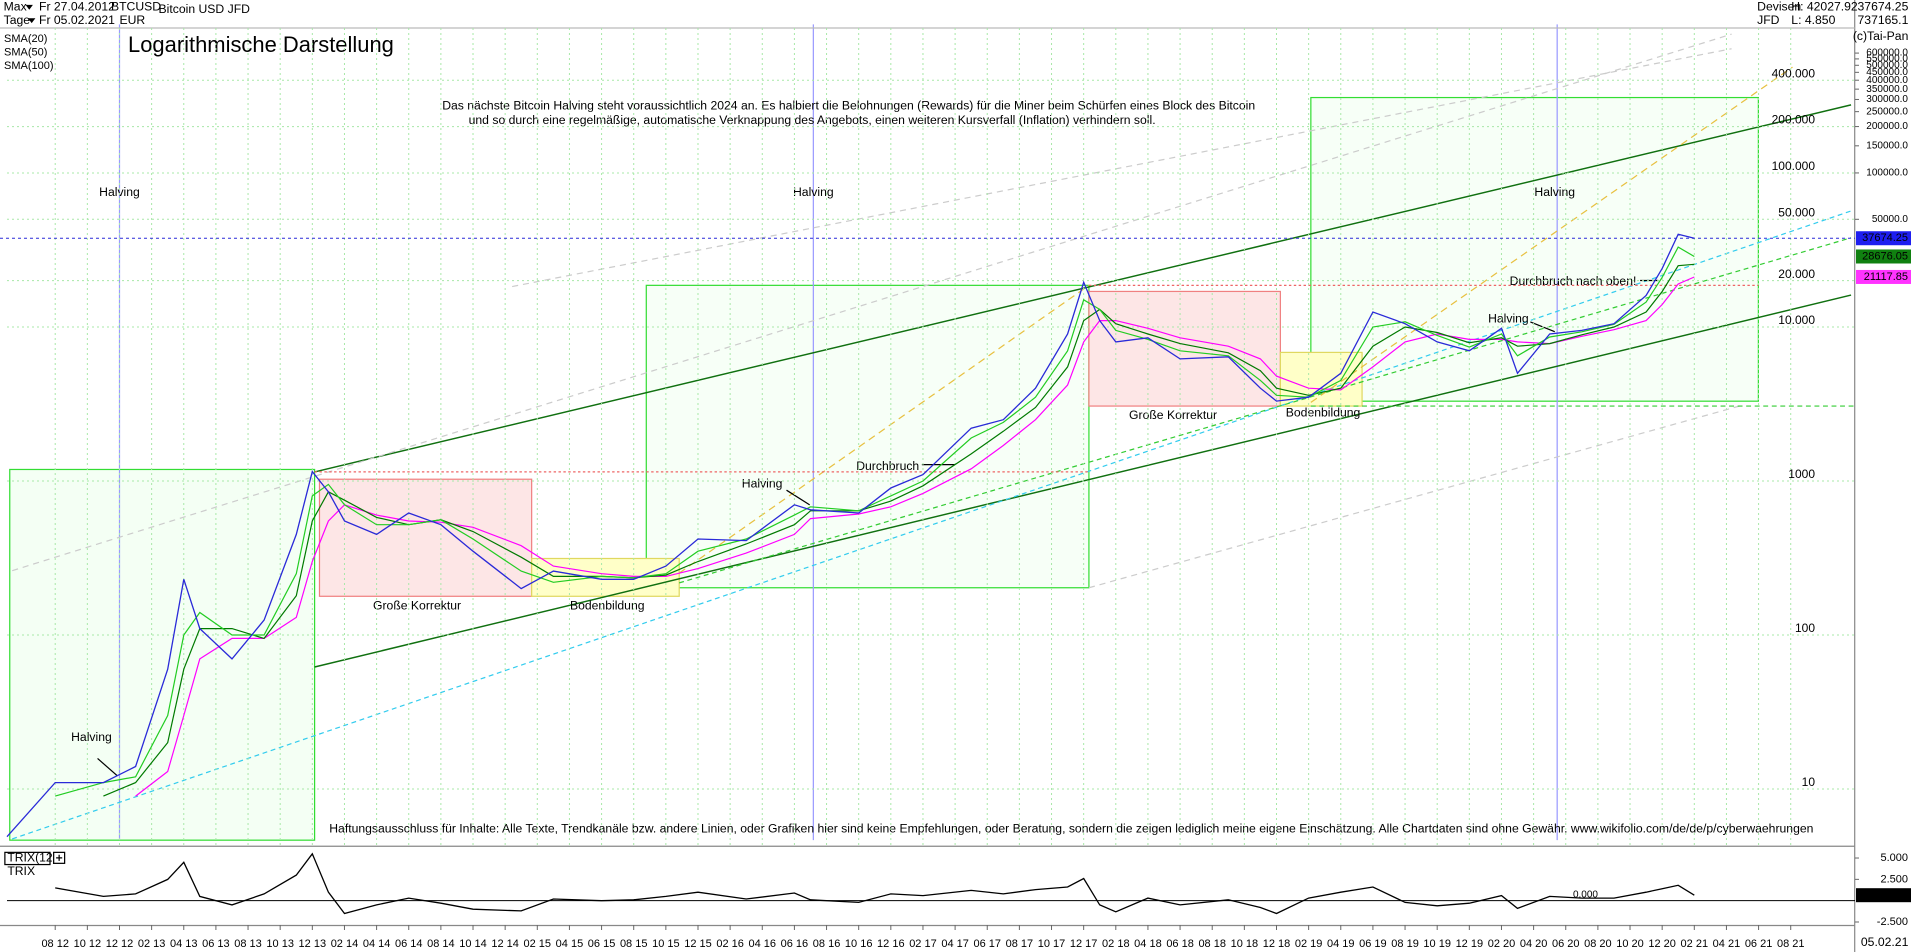 The image size is (1912, 952). I want to click on x-tick-label: 08 12, so click(55, 944).